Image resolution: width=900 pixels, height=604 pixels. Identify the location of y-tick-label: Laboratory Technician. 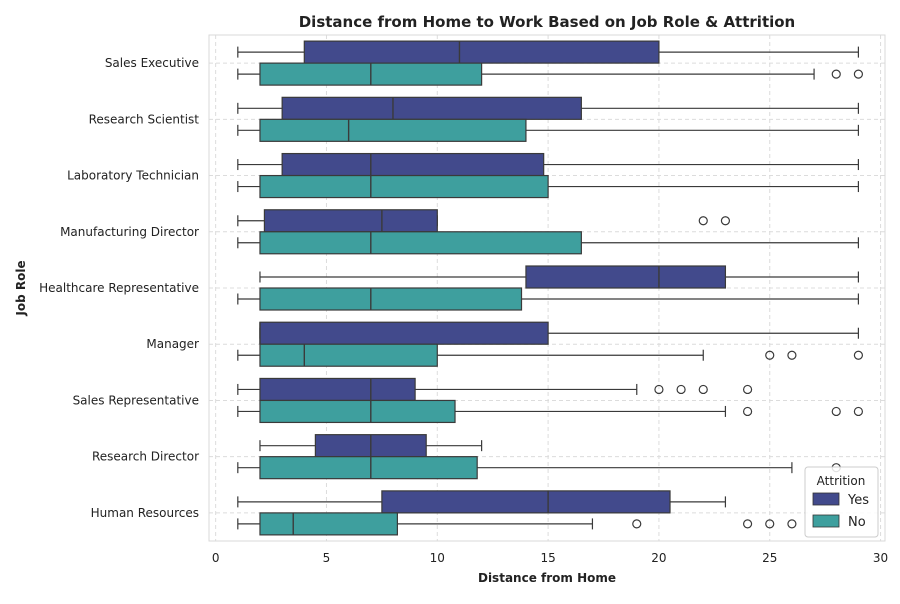
(133, 176).